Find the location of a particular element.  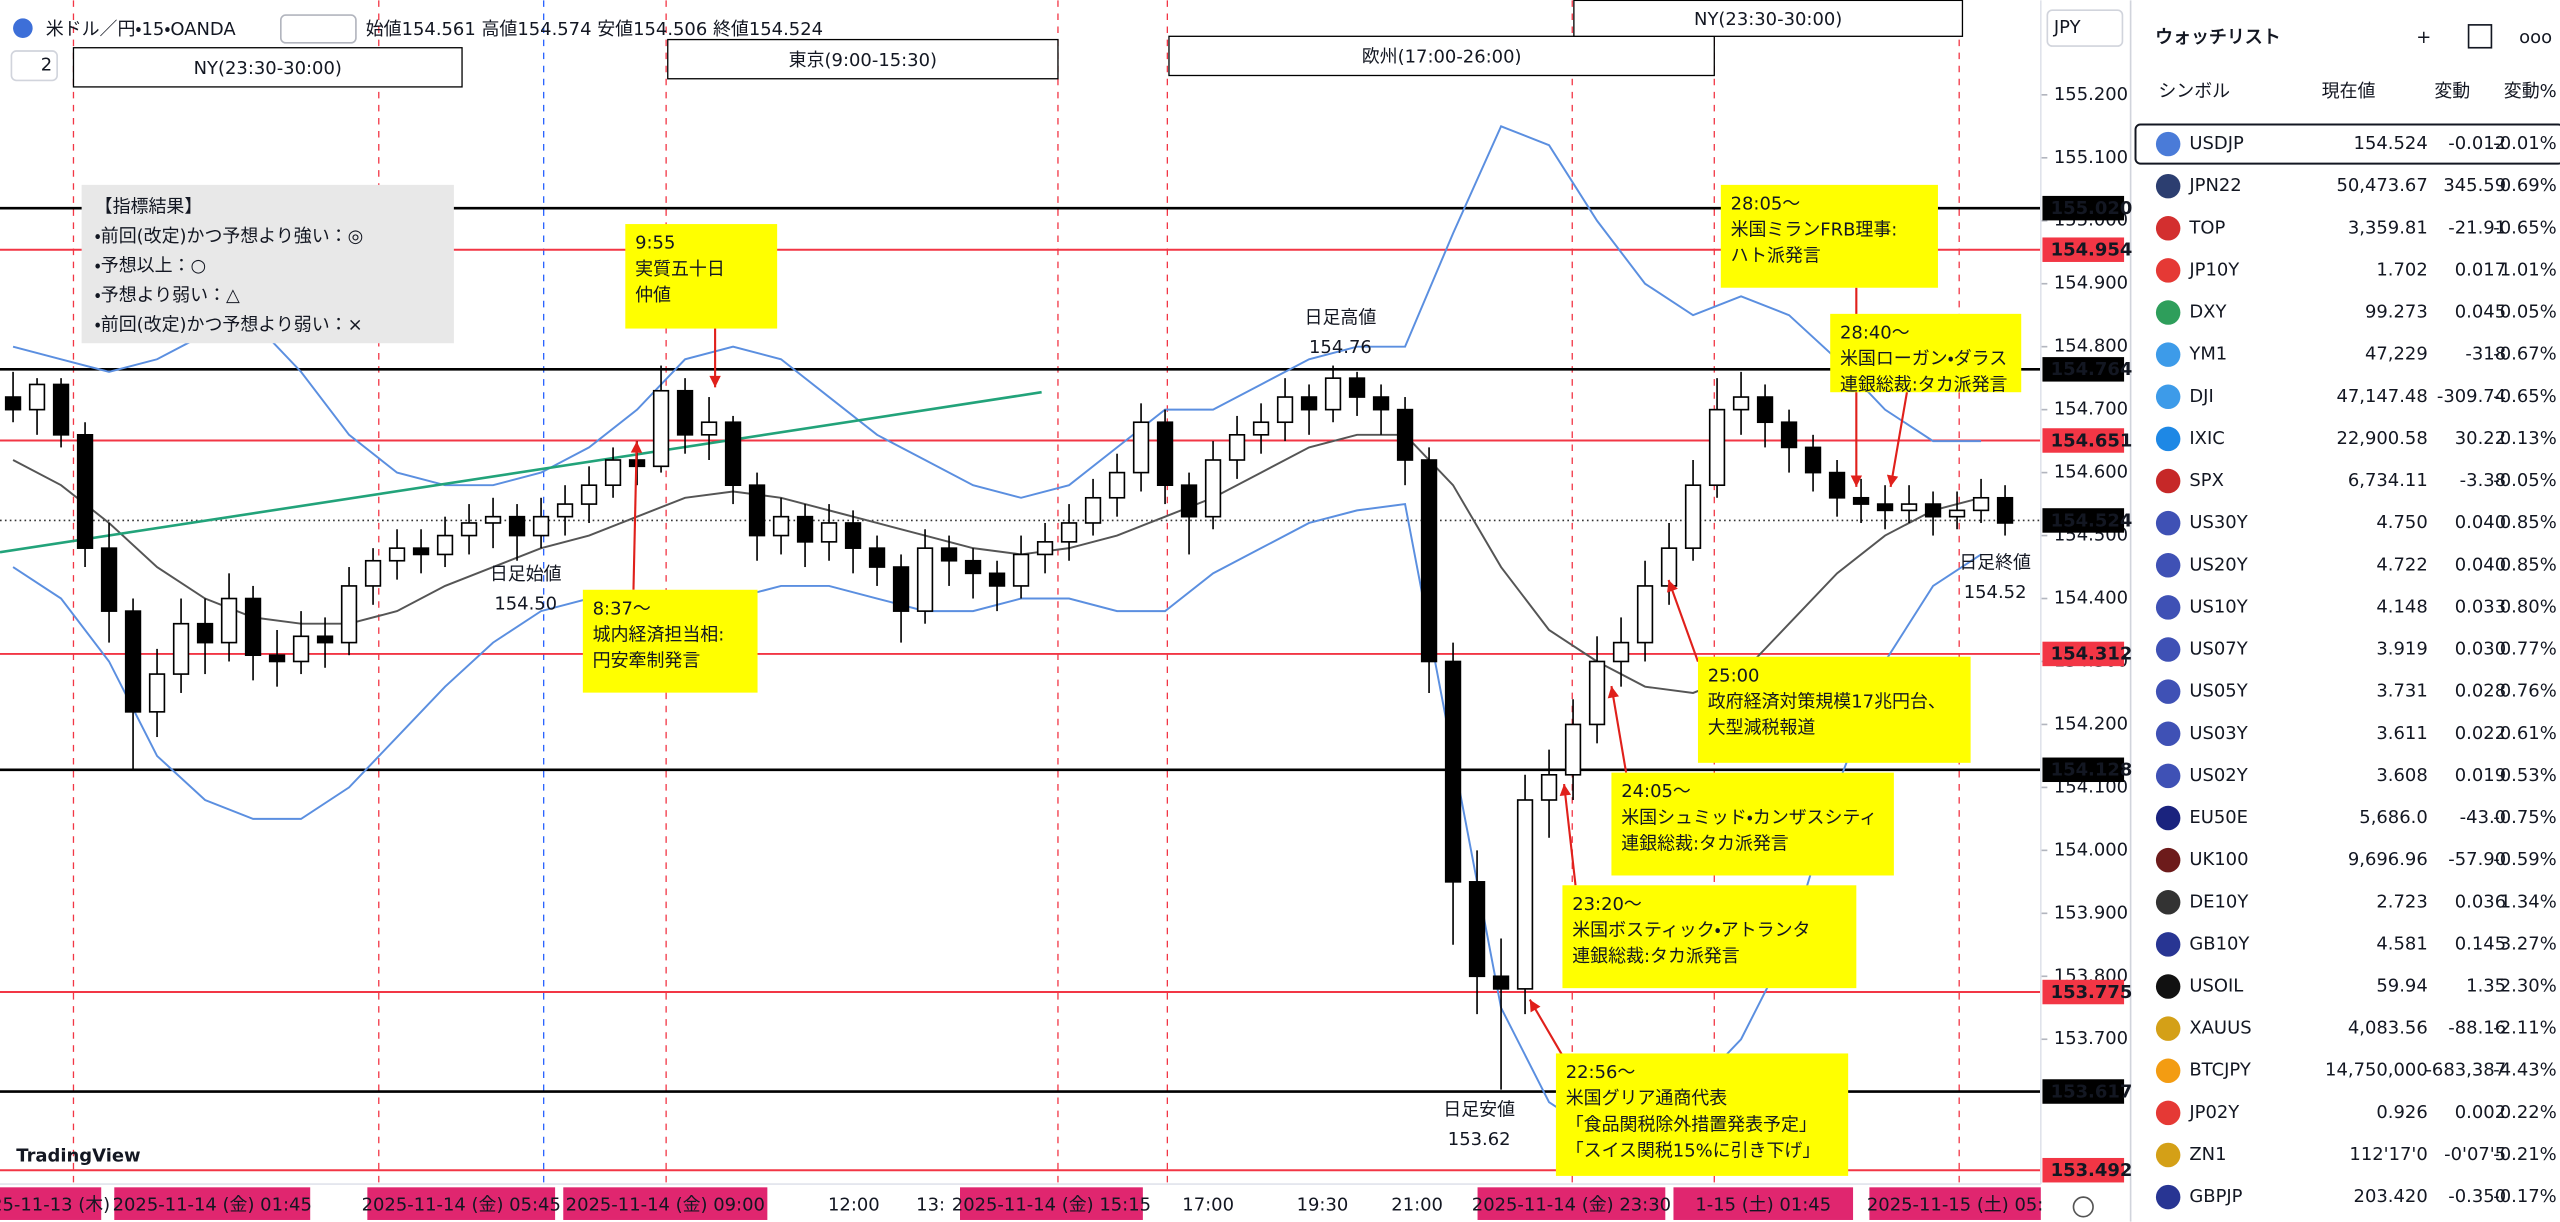

symbol: UK100 is located at coordinates (2218, 859).